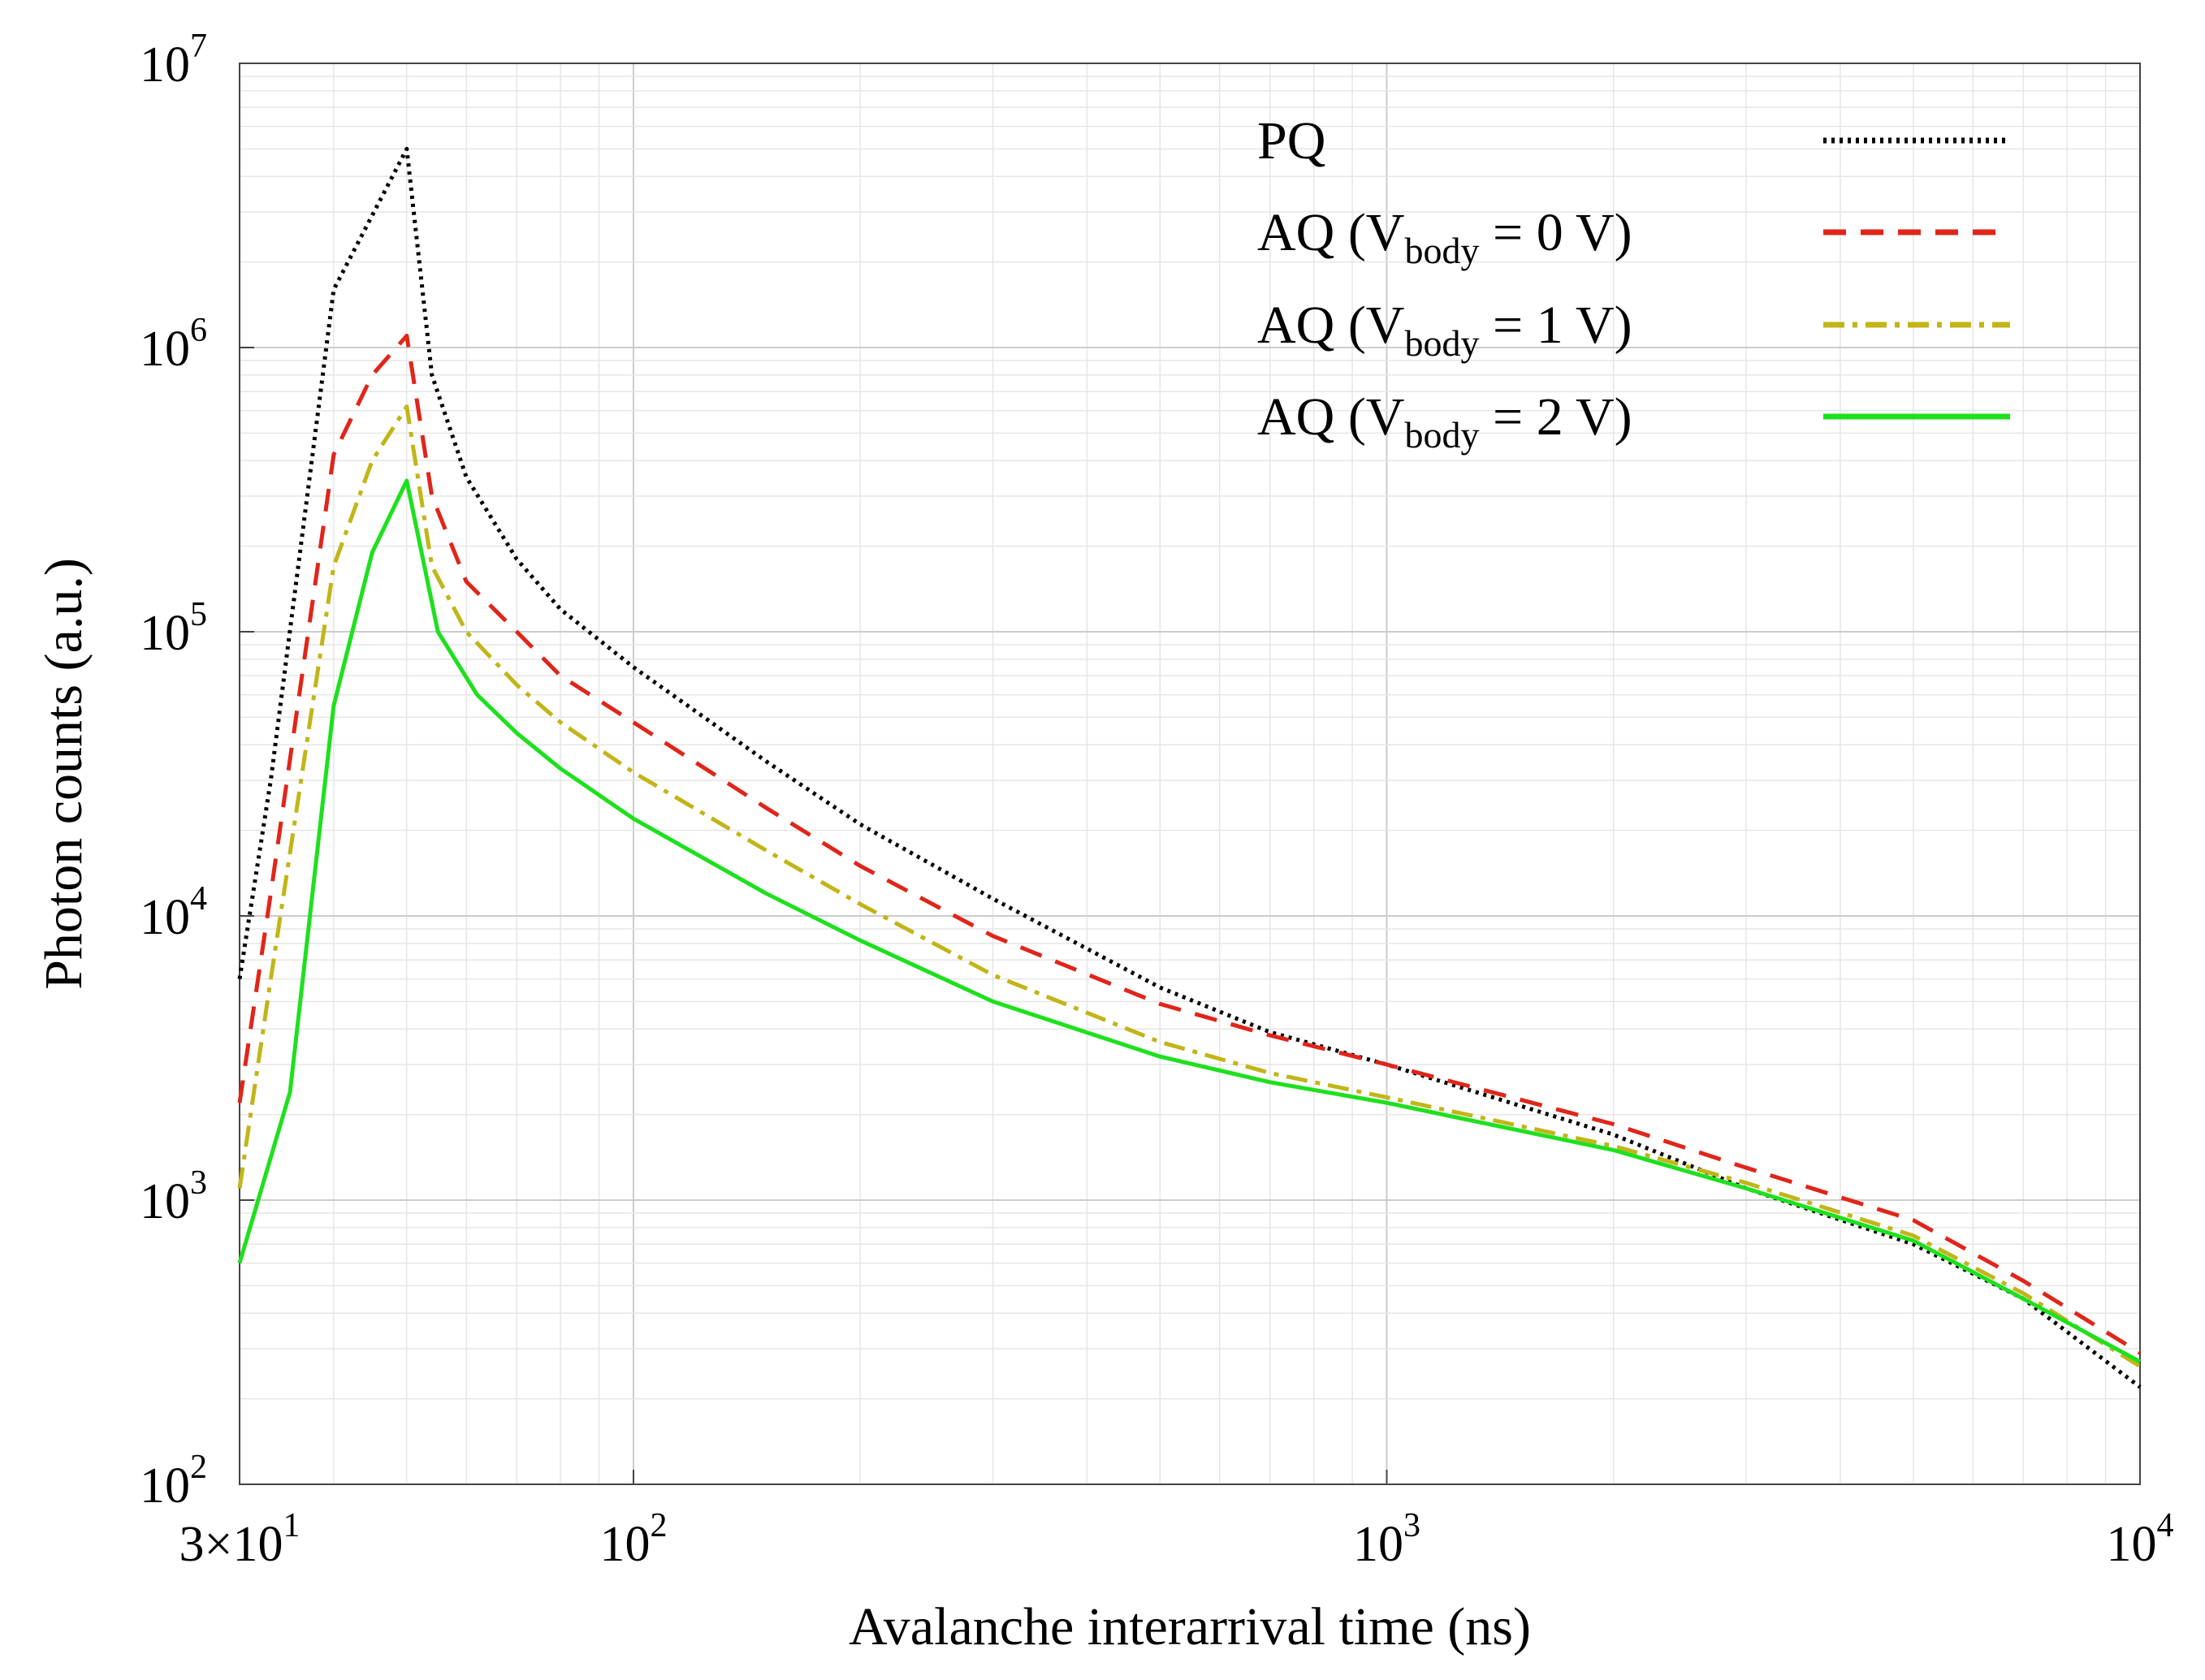  What do you see at coordinates (1444, 330) in the screenshot?
I see `legend-label-3: AQ (Vbody = 1 V)` at bounding box center [1444, 330].